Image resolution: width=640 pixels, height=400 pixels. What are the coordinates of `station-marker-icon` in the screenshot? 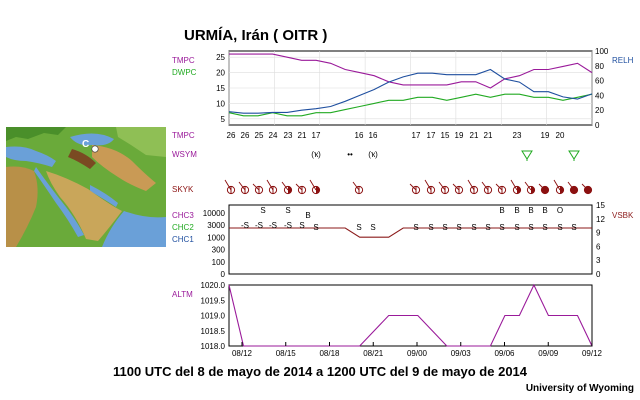 It's located at (95, 149).